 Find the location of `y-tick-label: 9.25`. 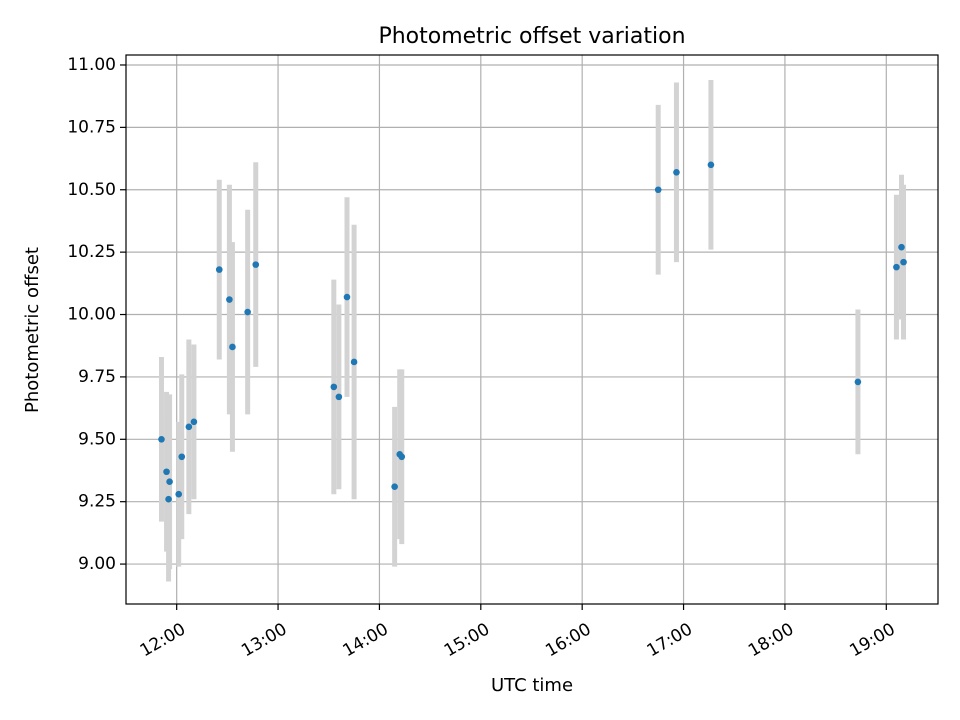

y-tick-label: 9.25 is located at coordinates (97, 502).